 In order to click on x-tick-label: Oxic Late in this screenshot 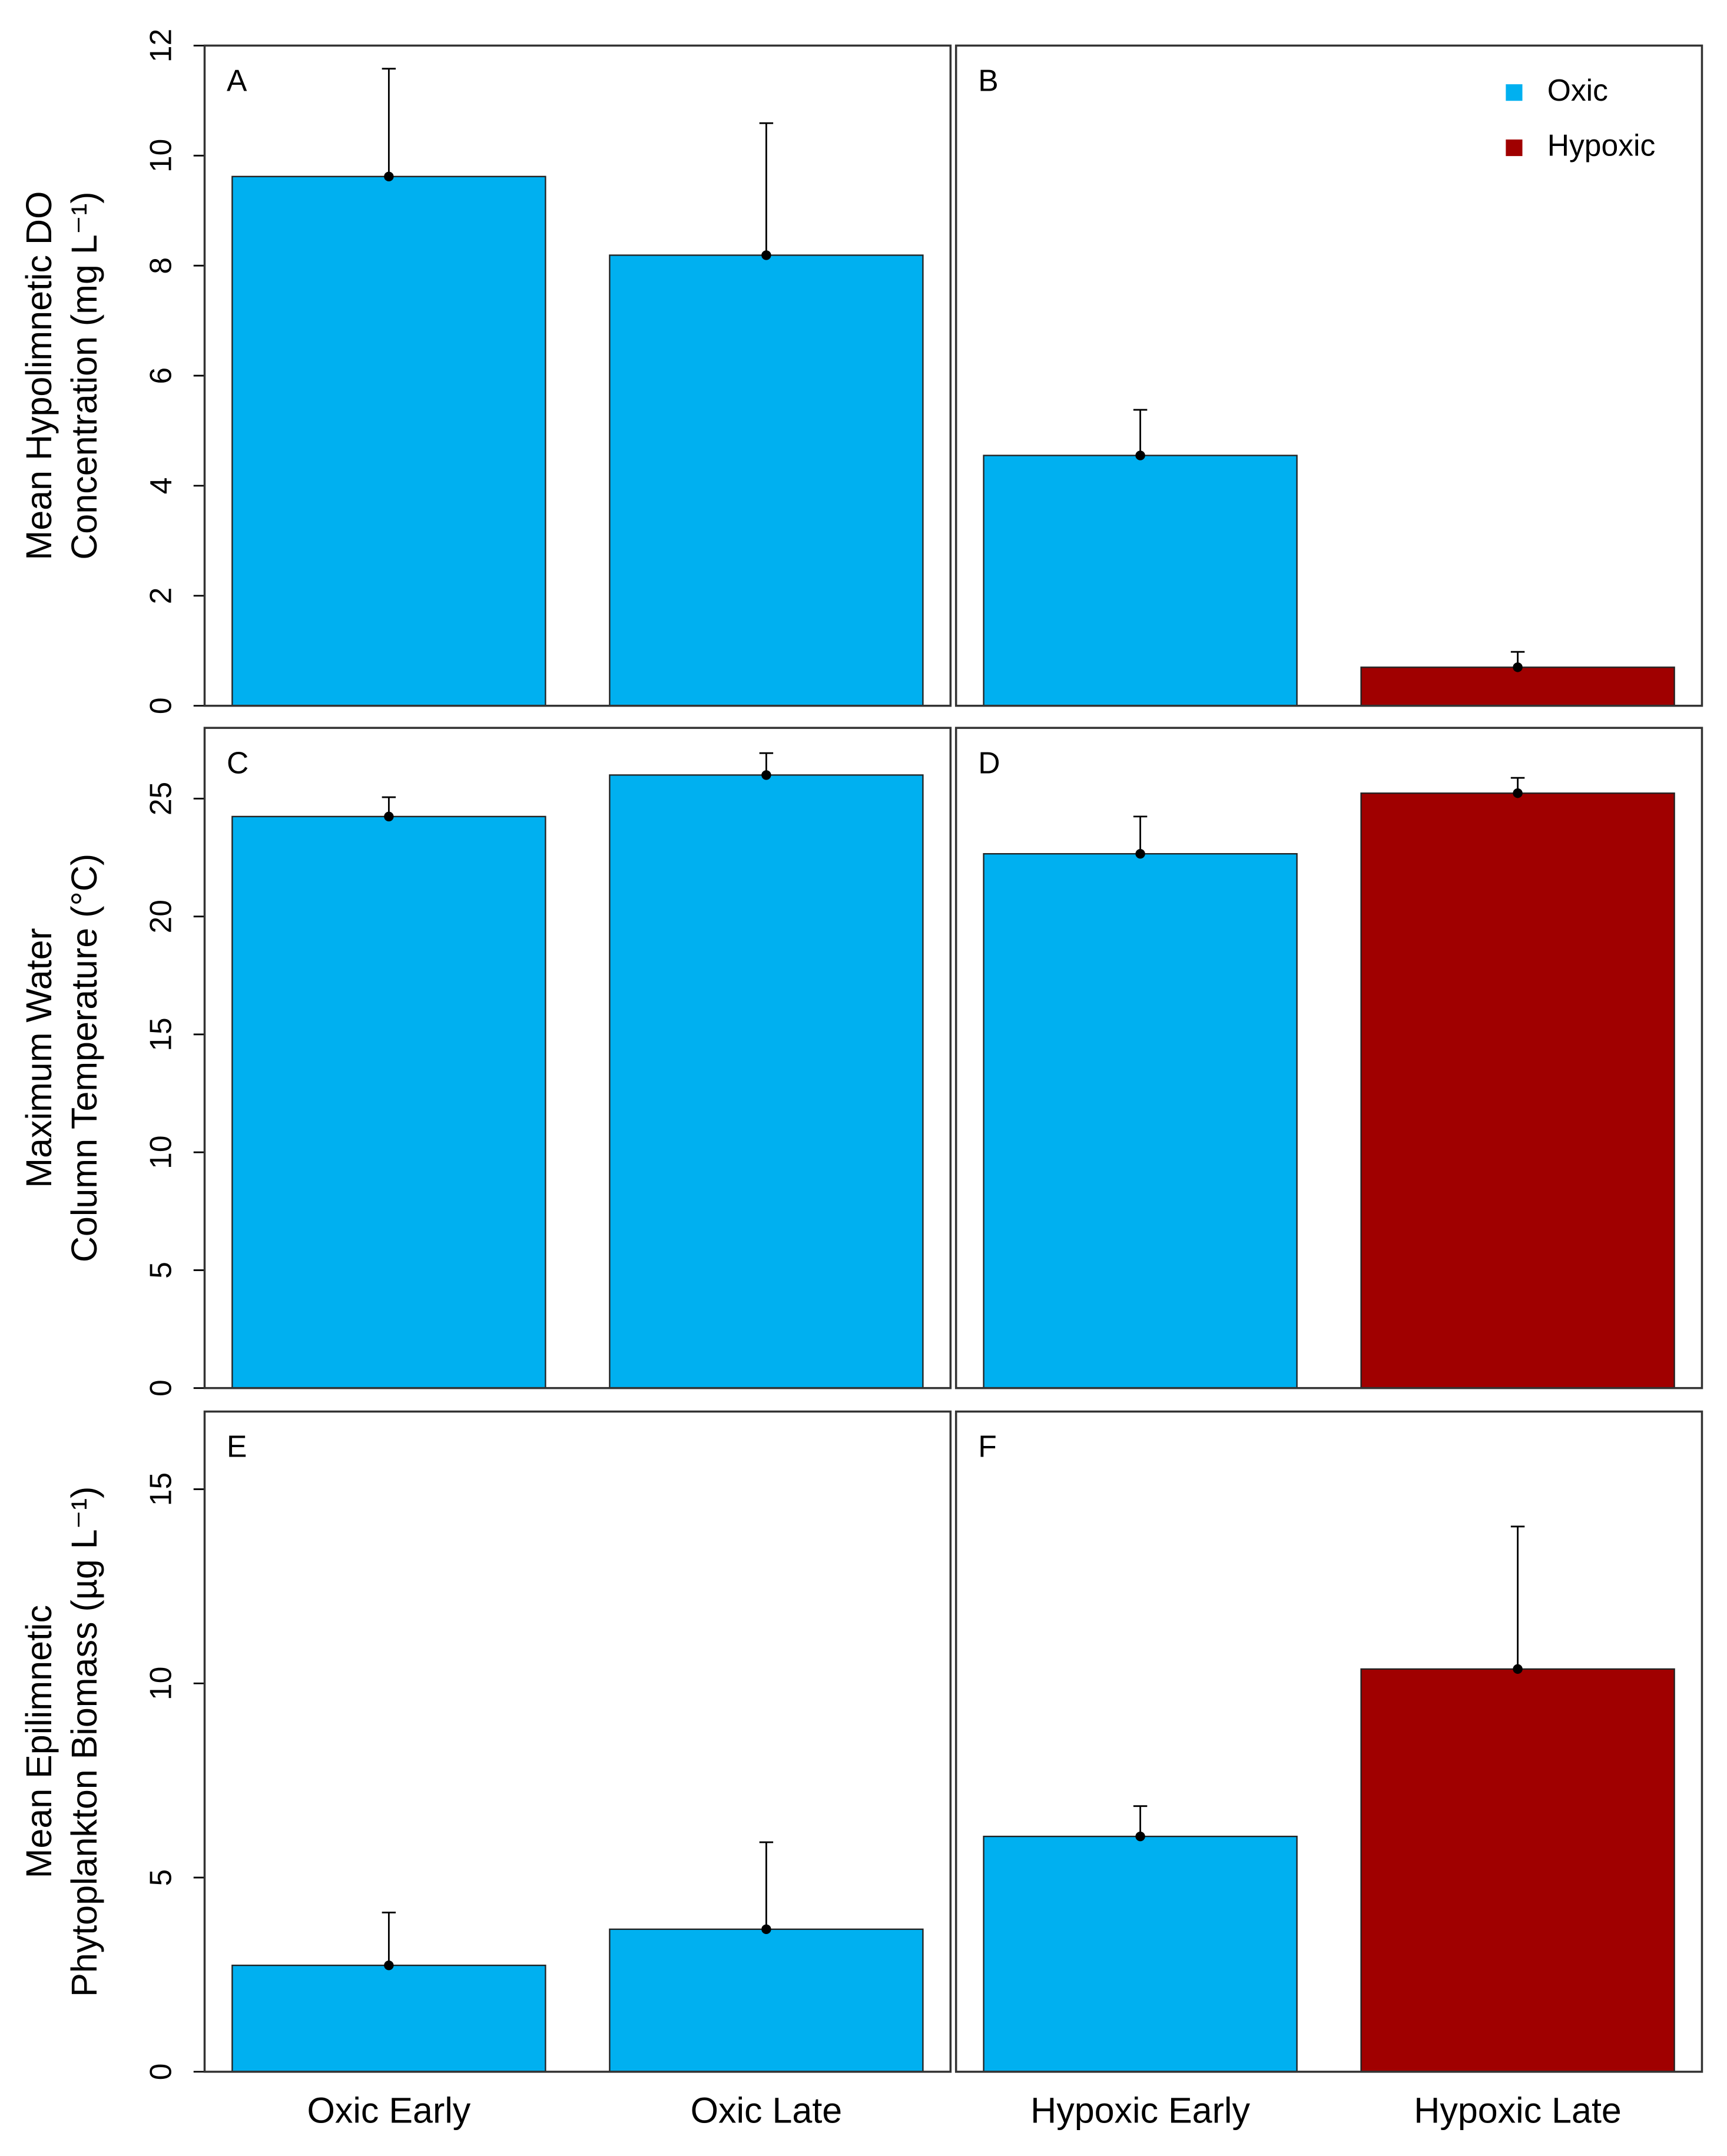, I will do `click(767, 2110)`.